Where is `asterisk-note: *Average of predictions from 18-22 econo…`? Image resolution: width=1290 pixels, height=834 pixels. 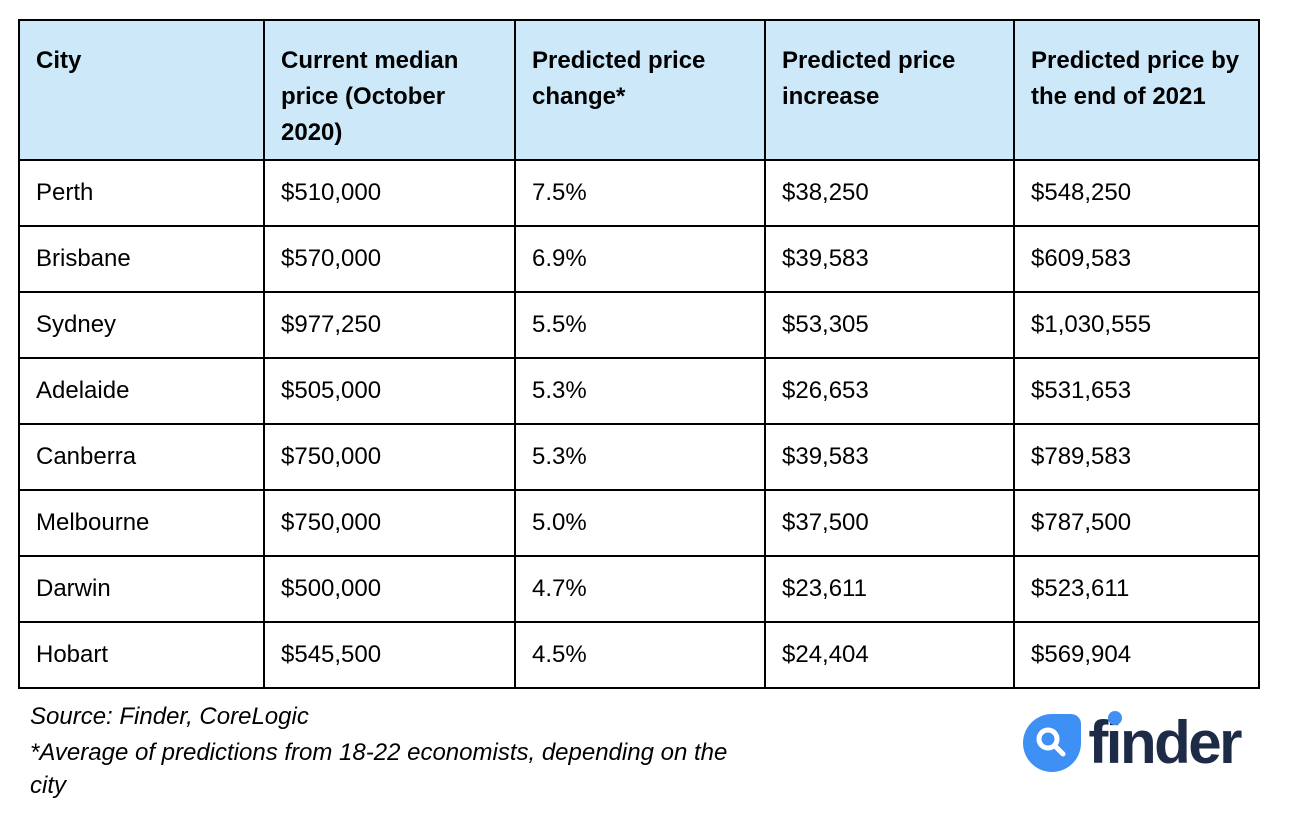
asterisk-note: *Average of predictions from 18-22 econo… is located at coordinates (379, 769).